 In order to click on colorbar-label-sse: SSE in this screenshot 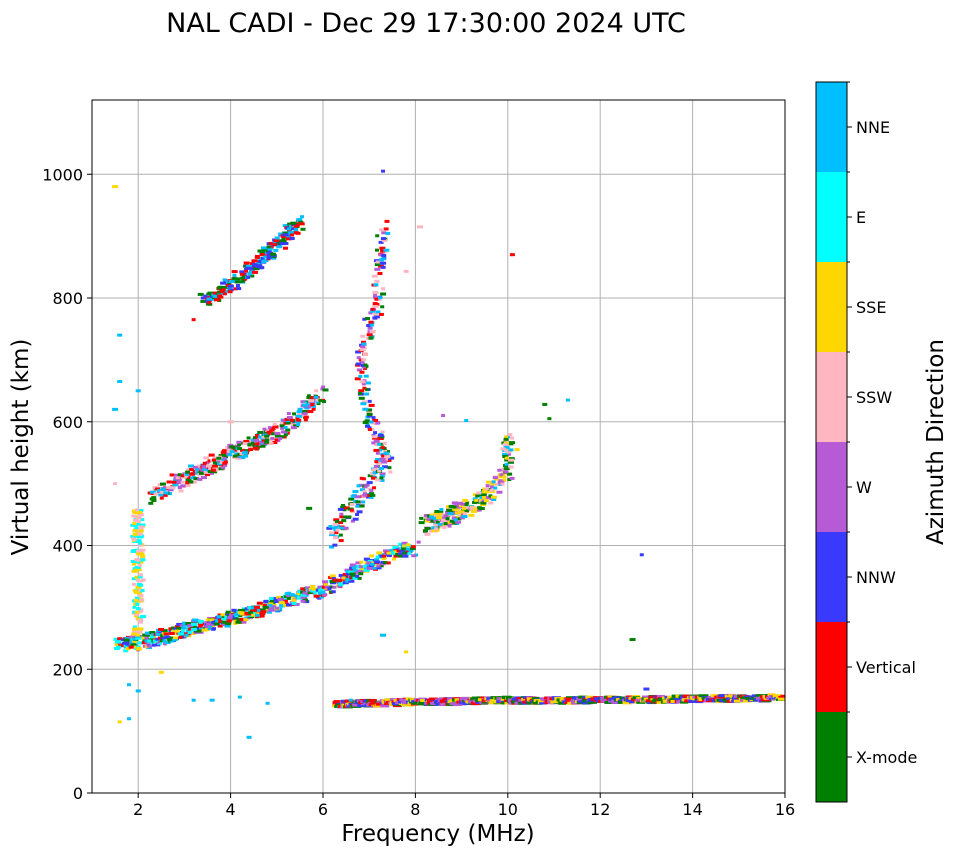, I will do `click(871, 307)`.